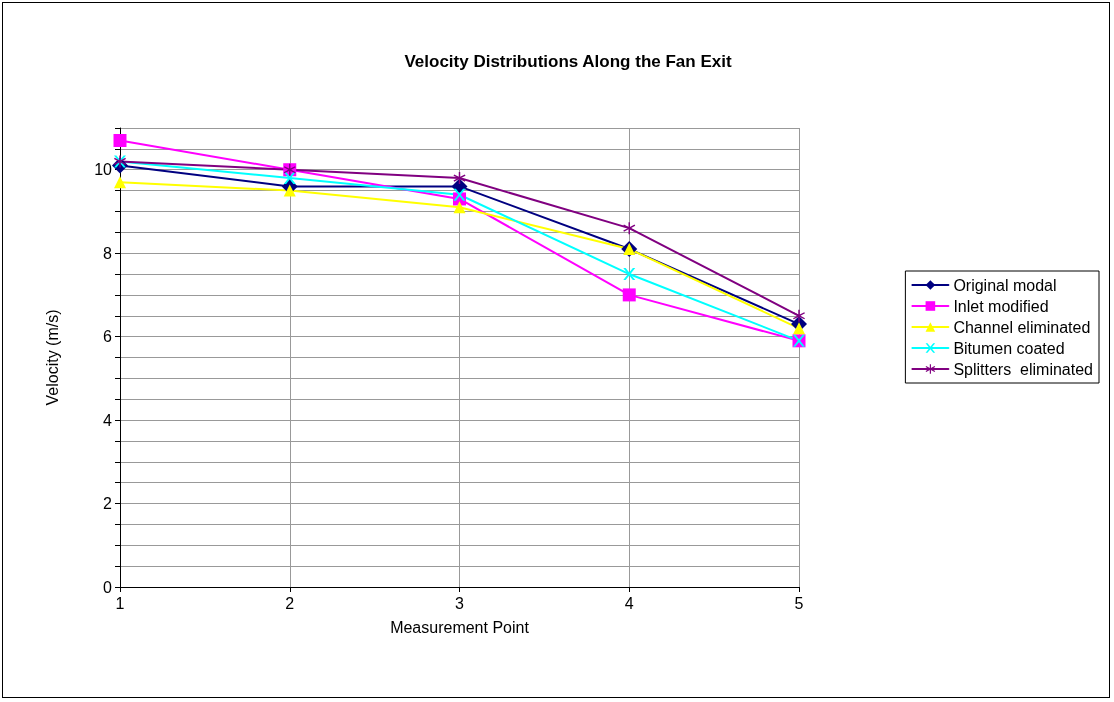 The image size is (1114, 702). What do you see at coordinates (629, 603) in the screenshot?
I see `x-tick-label: 4` at bounding box center [629, 603].